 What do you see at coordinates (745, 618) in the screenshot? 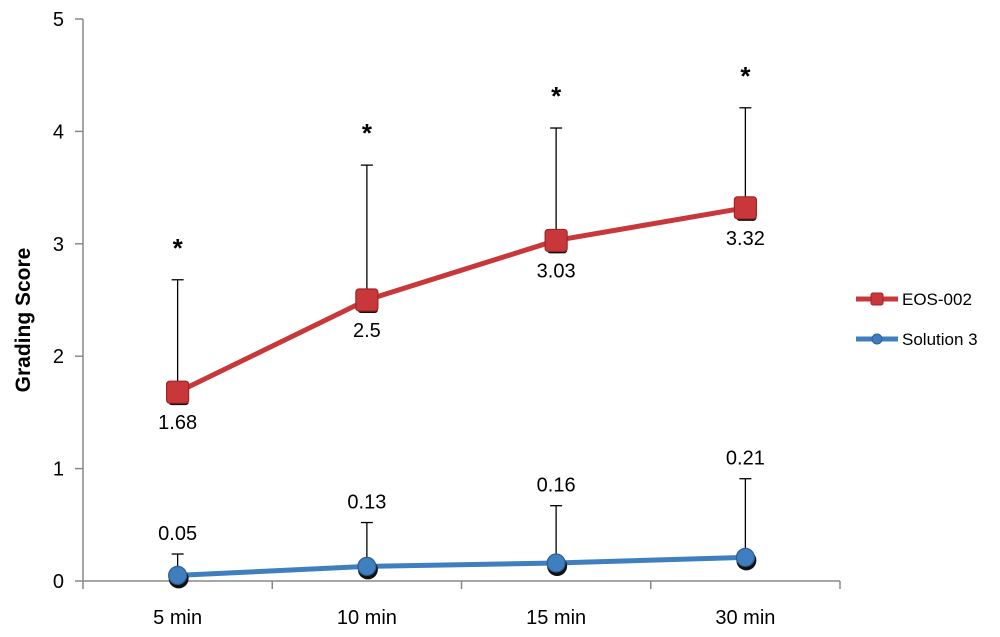
I see `x-tick-label: 30 min` at bounding box center [745, 618].